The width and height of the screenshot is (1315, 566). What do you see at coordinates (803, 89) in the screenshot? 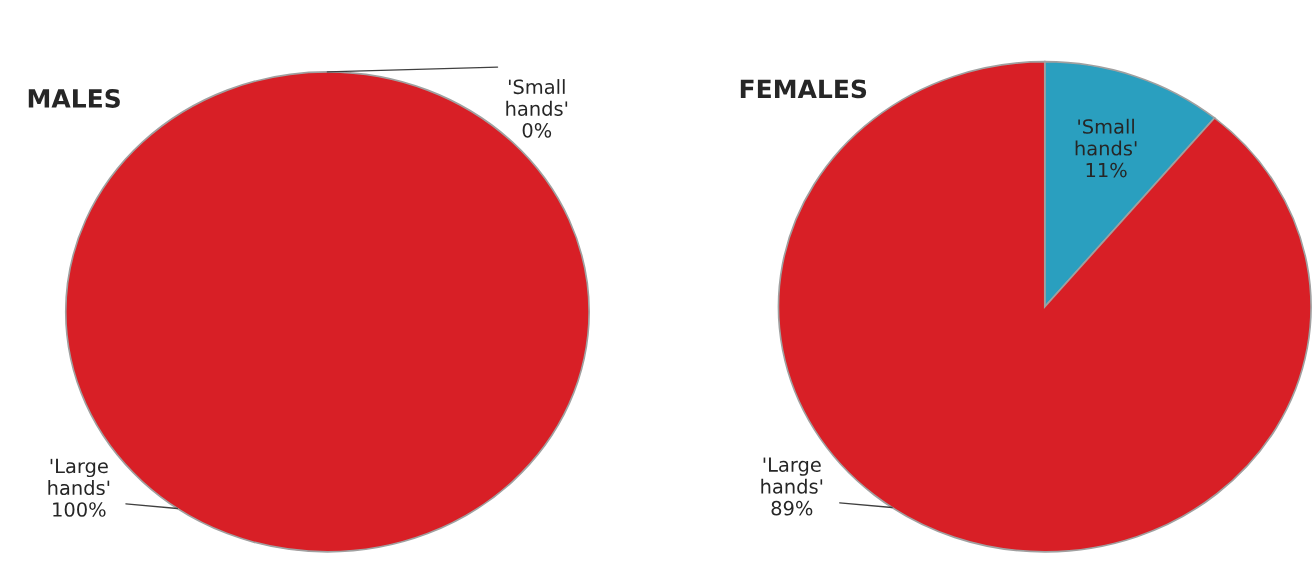
I see `text: FEMALES` at bounding box center [803, 89].